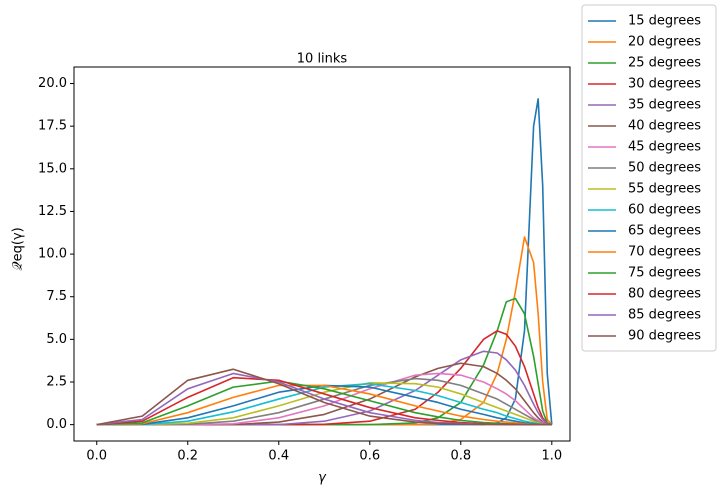 Image resolution: width=721 pixels, height=495 pixels. Describe the element at coordinates (664, 294) in the screenshot. I see `legend-label: 80 degrees` at that location.